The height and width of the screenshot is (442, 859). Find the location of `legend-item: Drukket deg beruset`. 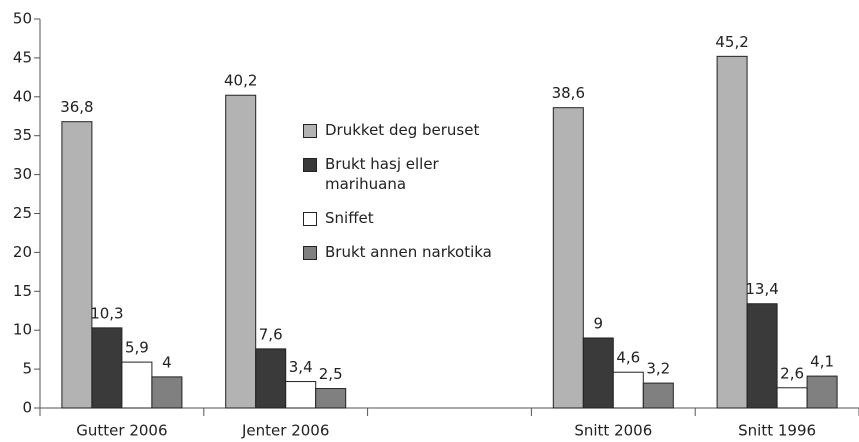

legend-item: Drukket deg beruset is located at coordinates (423, 130).